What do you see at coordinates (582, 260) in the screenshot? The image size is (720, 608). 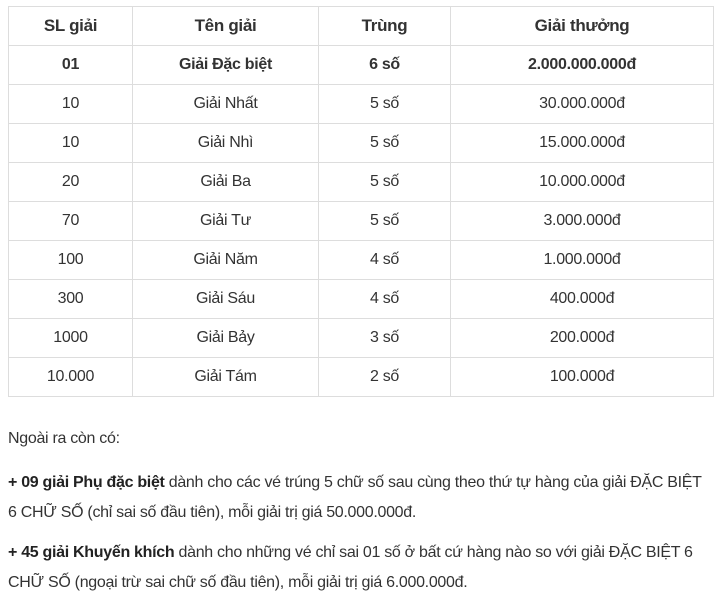 I see `cell-prize-value: 1.000.000đ` at bounding box center [582, 260].